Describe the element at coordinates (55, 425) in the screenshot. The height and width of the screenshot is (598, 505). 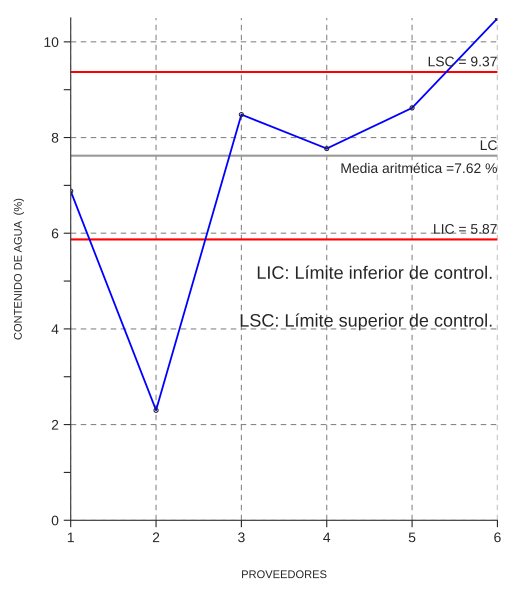
I see `y-tick-label: 2` at that location.